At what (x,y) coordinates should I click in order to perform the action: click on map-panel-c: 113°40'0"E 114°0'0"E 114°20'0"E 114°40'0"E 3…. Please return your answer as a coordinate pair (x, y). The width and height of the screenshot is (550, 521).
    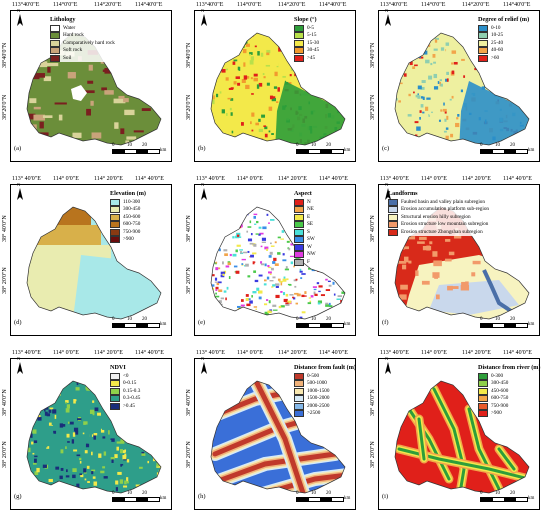
    Looking at the image, I should click on (456, 82).